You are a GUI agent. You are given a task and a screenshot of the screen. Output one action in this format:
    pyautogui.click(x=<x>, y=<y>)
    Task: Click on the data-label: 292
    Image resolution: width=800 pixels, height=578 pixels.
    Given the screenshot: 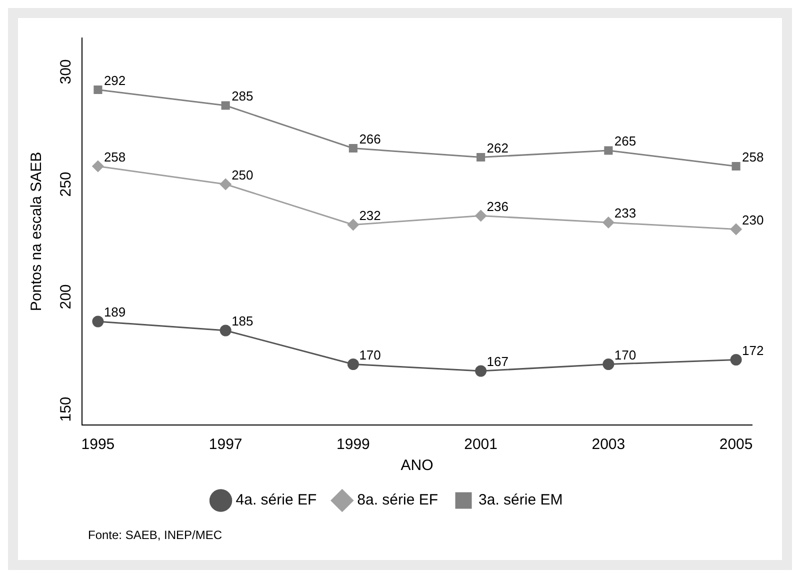 What is the action you would take?
    pyautogui.click(x=115, y=80)
    